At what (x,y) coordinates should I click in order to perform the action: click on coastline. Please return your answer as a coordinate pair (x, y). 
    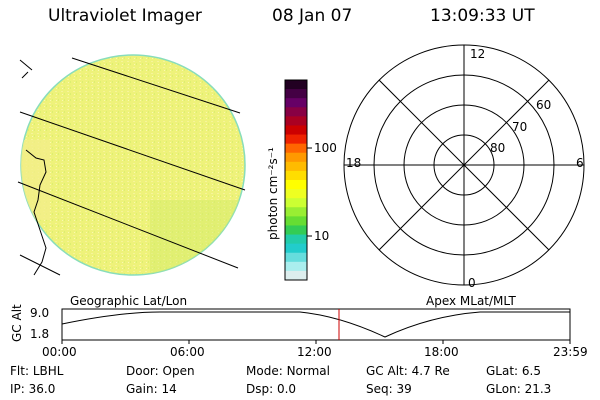
    Looking at the image, I should click on (36, 212).